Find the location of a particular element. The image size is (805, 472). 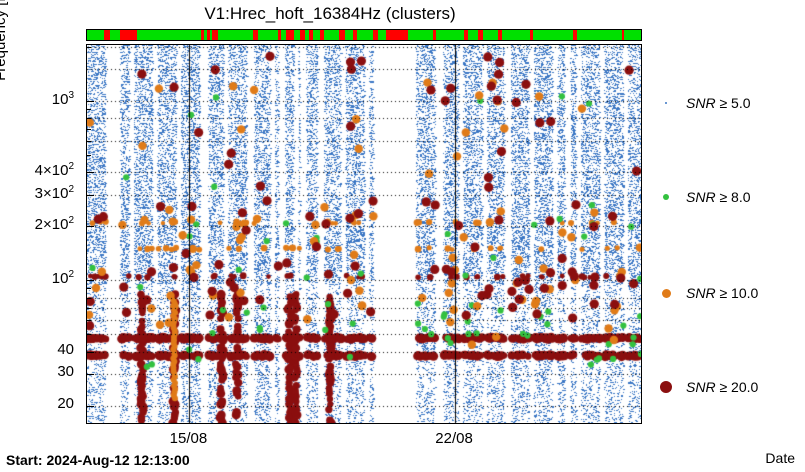

x-axis-label: Date is located at coordinates (780, 458).